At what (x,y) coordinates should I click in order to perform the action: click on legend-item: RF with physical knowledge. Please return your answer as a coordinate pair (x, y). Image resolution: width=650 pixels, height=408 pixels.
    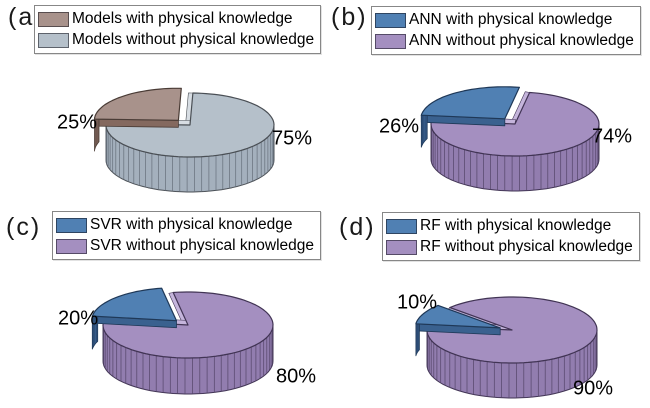
    Looking at the image, I should click on (509, 226).